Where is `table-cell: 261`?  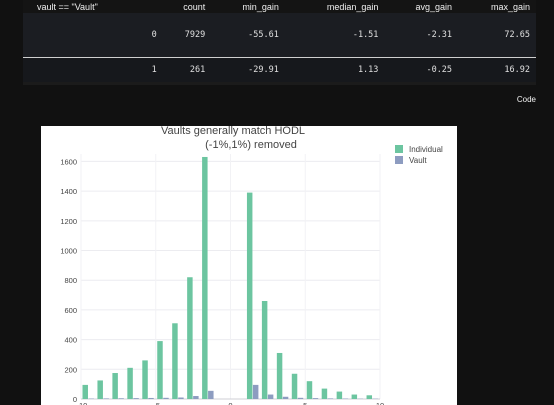 table-cell: 261 is located at coordinates (187, 69).